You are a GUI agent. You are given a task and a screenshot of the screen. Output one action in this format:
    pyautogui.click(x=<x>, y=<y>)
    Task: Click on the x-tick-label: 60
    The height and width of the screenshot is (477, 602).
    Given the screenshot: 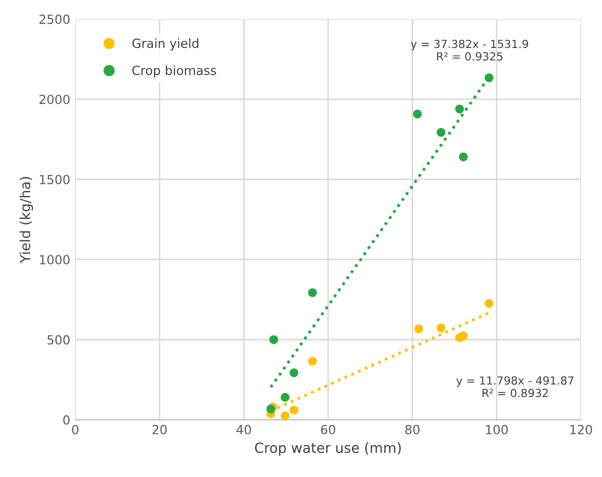 What is the action you would take?
    pyautogui.click(x=328, y=429)
    